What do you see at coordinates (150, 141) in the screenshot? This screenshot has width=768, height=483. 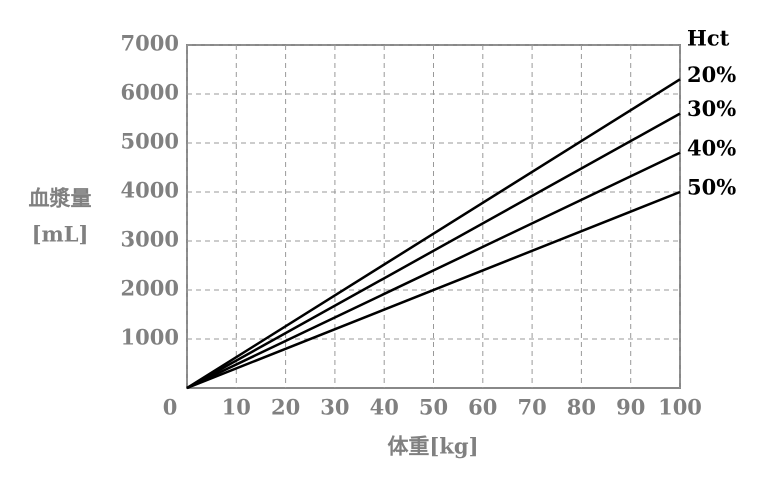 I see `y-tick-label: 5000` at bounding box center [150, 141].